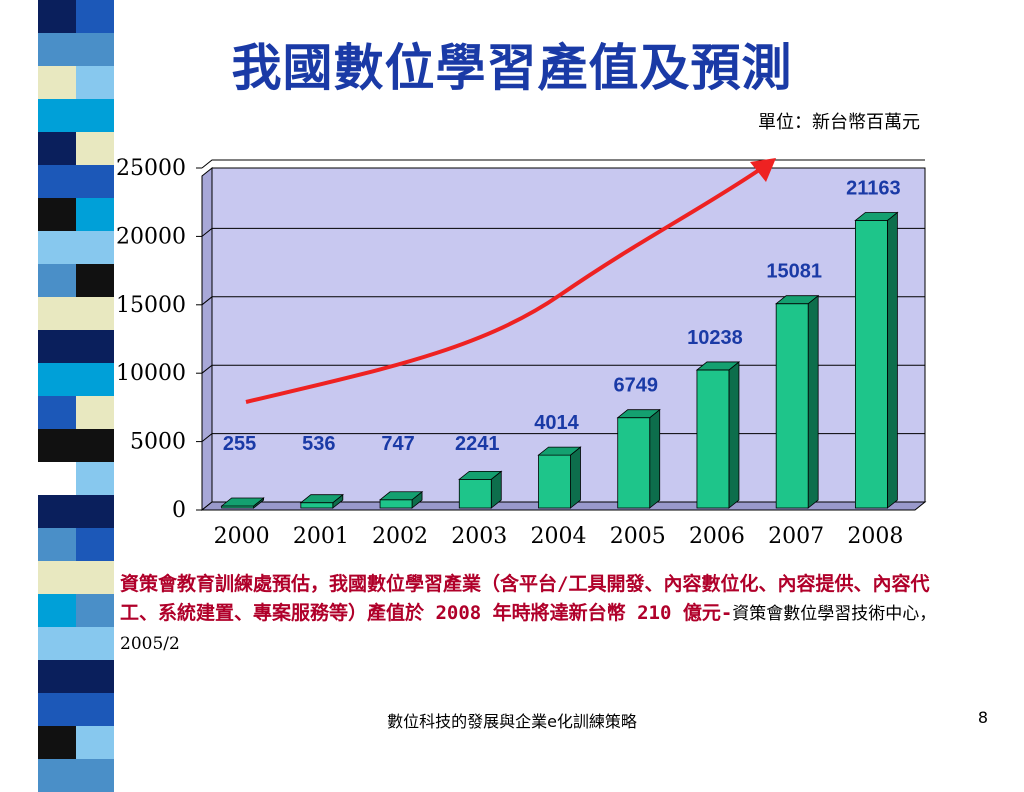 The width and height of the screenshot is (1024, 792). What do you see at coordinates (151, 168) in the screenshot?
I see `y-tick-label: 25000` at bounding box center [151, 168].